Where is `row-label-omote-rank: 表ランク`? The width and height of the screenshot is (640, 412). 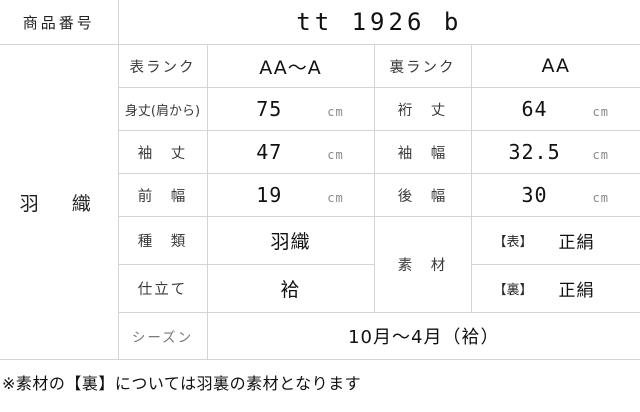 row-label-omote-rank: 表ランク is located at coordinates (162, 66).